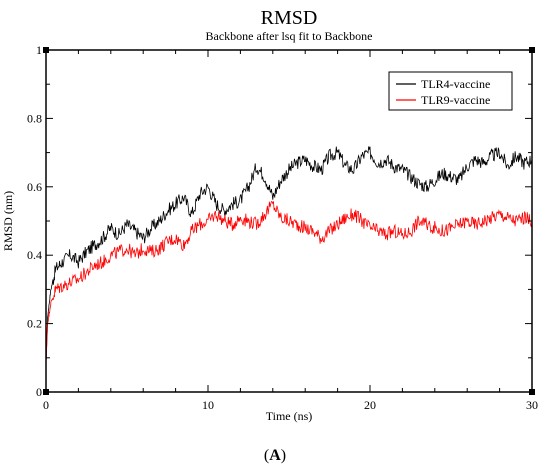 This screenshot has width=550, height=472. I want to click on y-tick-label: 0.4, so click(34, 255).